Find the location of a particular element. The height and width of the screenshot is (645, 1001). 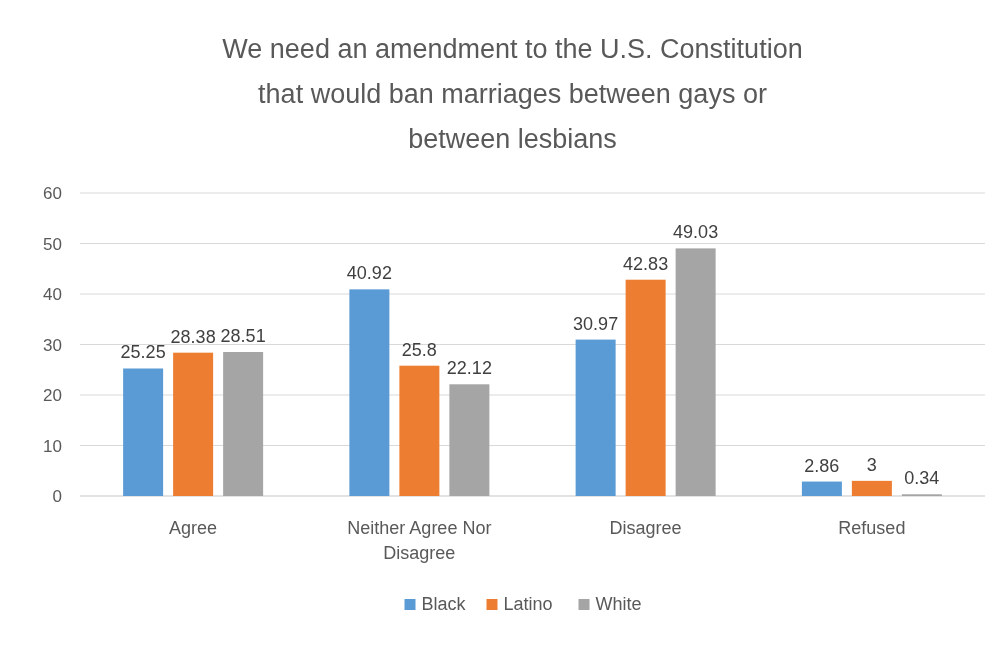

x-tick-label: Neither Agree Nor Disagree is located at coordinates (419, 540).